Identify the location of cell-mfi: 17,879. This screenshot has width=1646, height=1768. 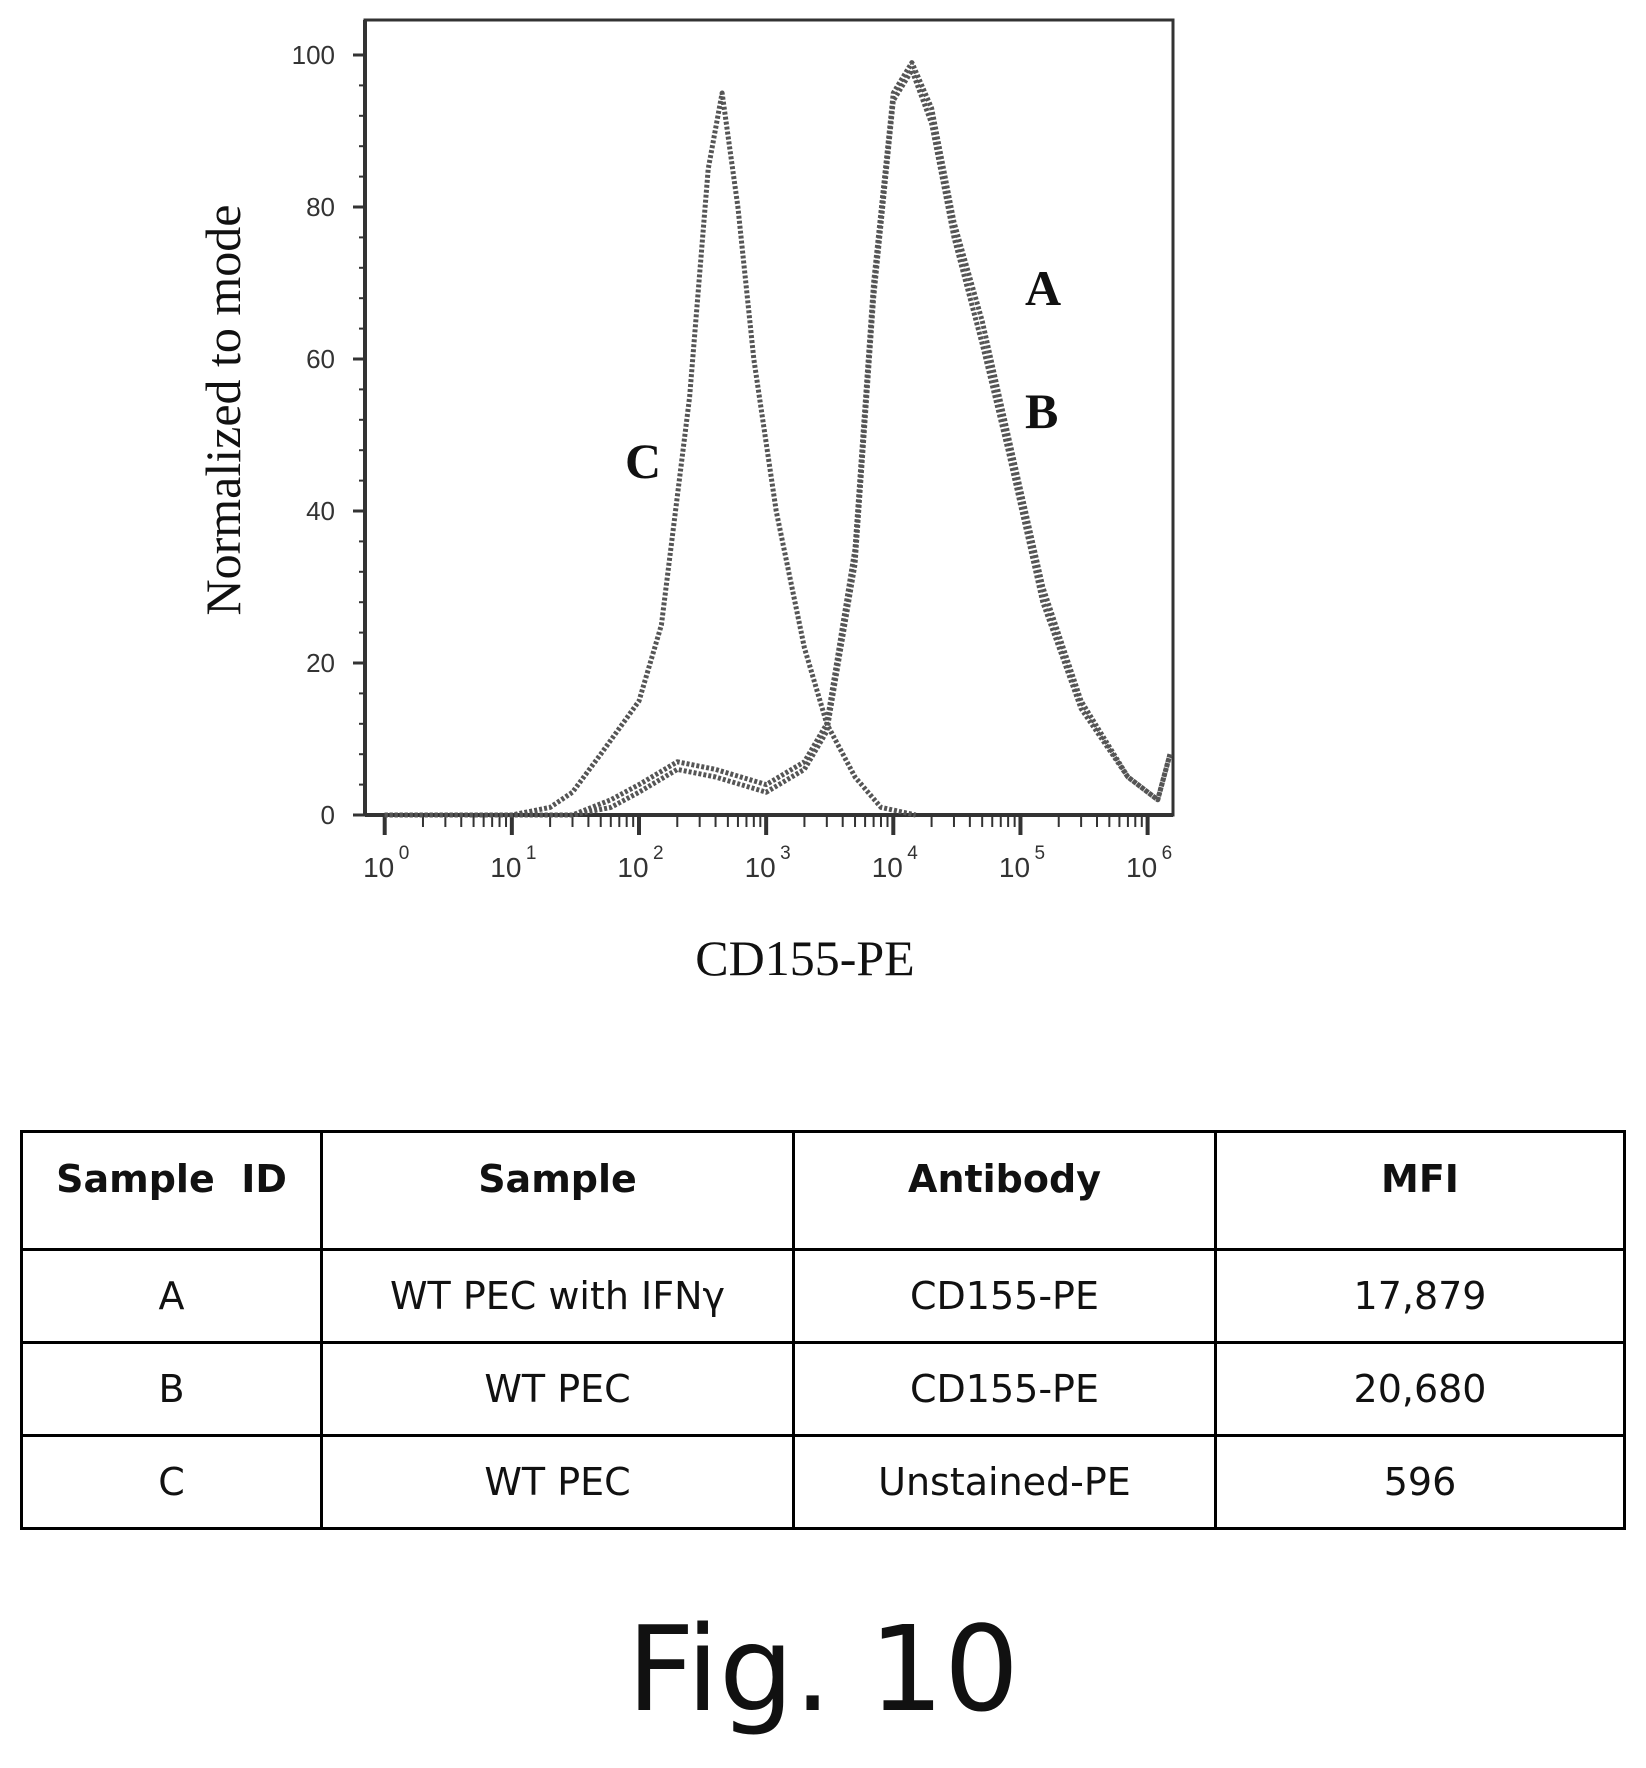
(1420, 1296).